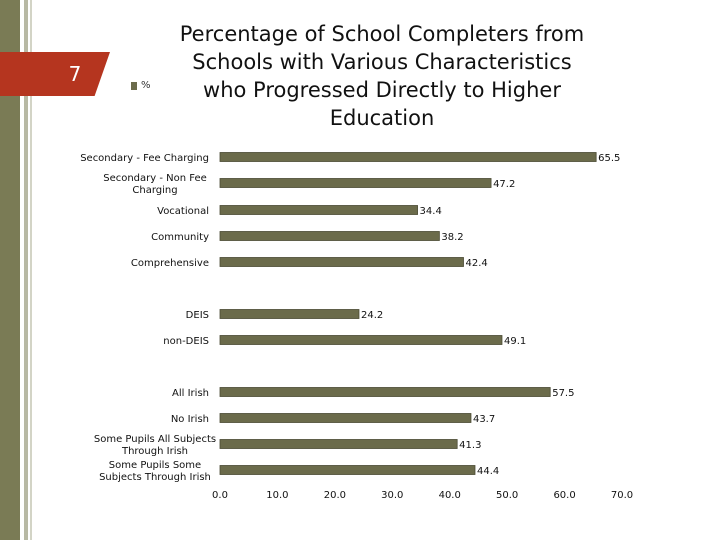  Describe the element at coordinates (515, 341) in the screenshot. I see `bar-value-label: 49.1` at that location.